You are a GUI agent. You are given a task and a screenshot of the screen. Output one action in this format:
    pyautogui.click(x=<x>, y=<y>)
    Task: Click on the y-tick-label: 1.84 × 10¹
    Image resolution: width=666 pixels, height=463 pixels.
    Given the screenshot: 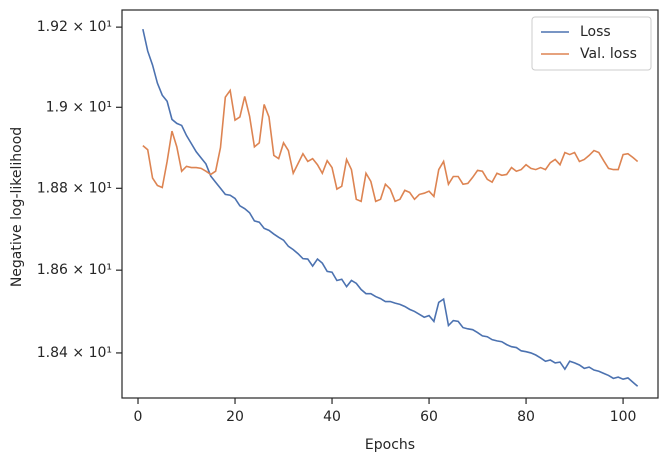 What is the action you would take?
    pyautogui.click(x=74, y=353)
    